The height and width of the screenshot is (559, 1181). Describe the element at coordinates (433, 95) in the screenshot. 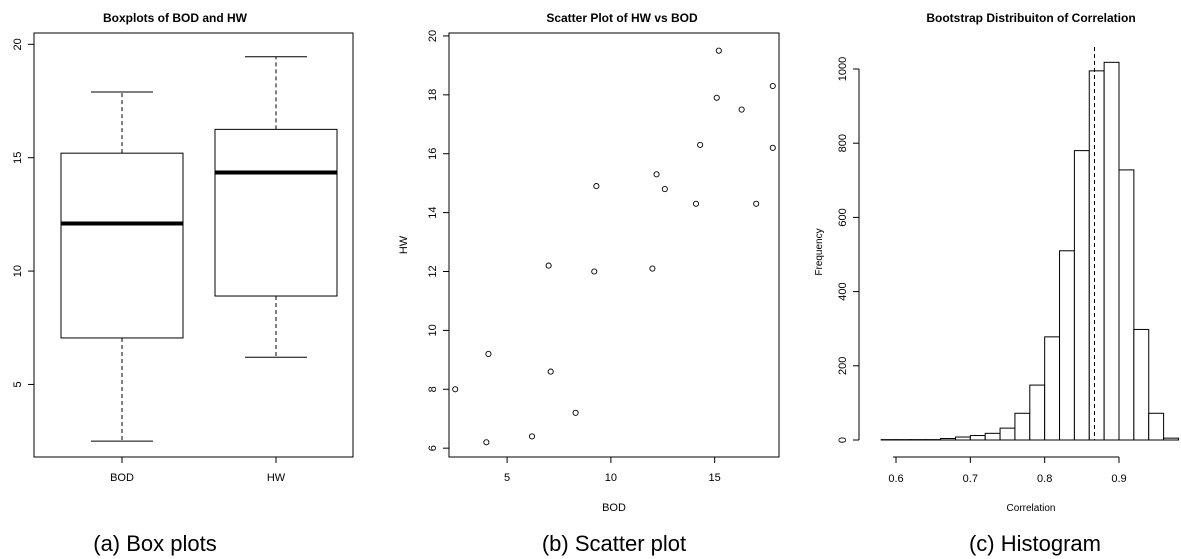

I see `y-tick-label: 18` at that location.